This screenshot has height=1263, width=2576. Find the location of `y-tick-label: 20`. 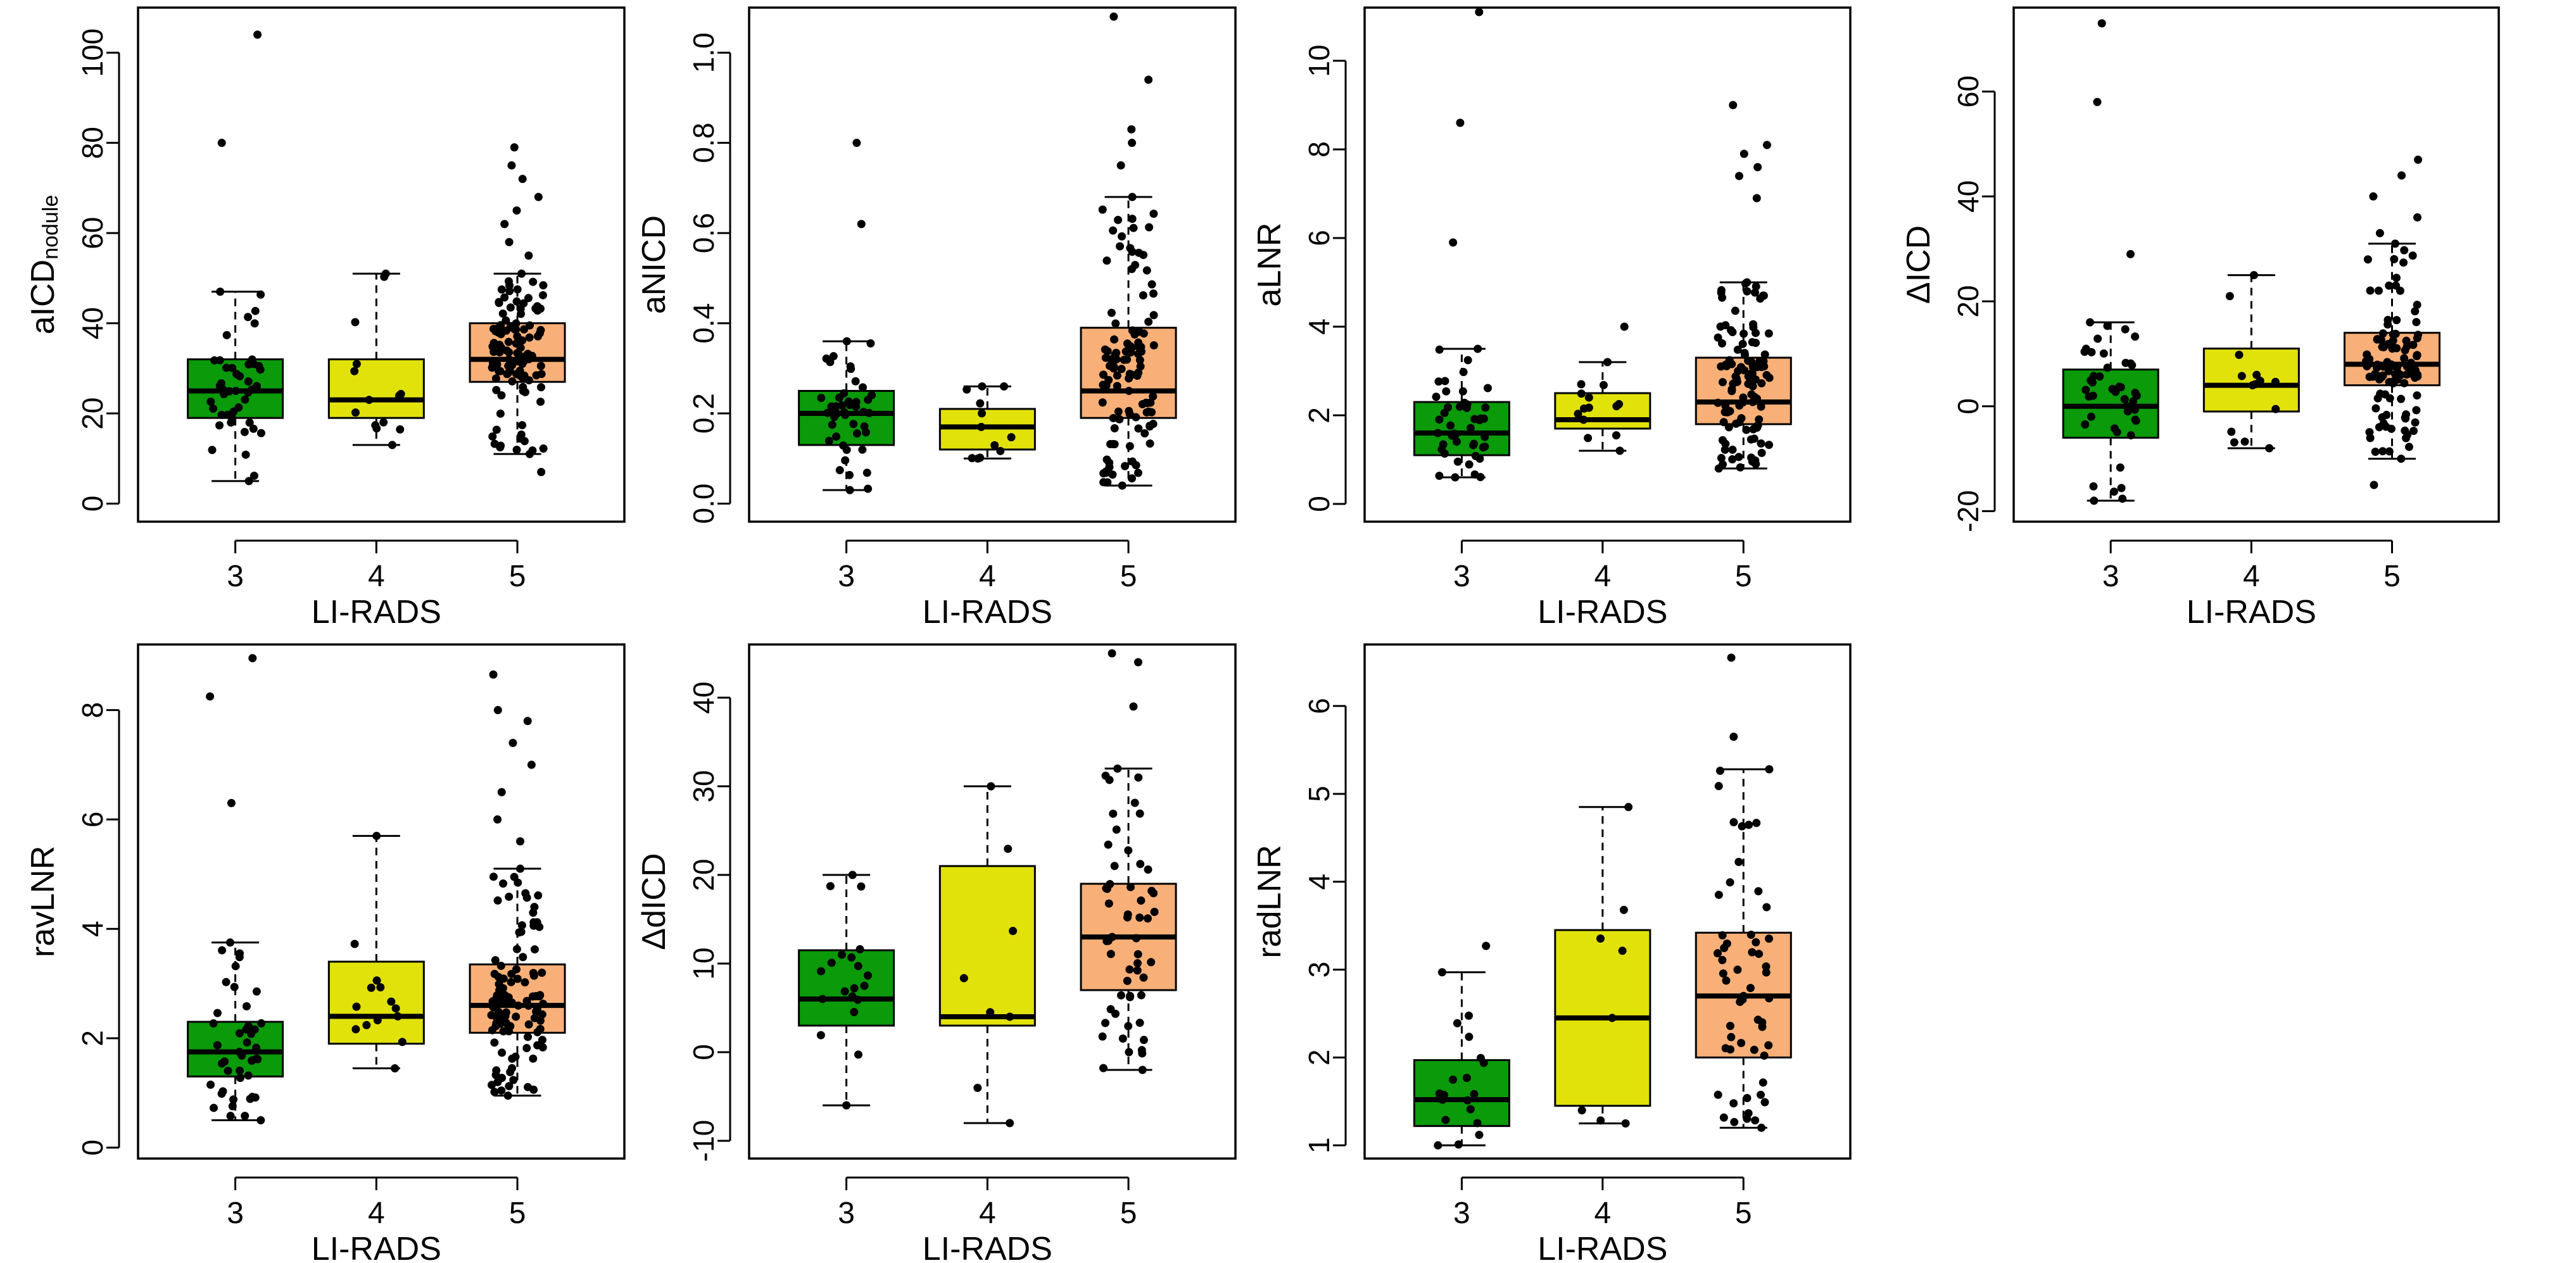

y-tick-label: 20 is located at coordinates (703, 874).